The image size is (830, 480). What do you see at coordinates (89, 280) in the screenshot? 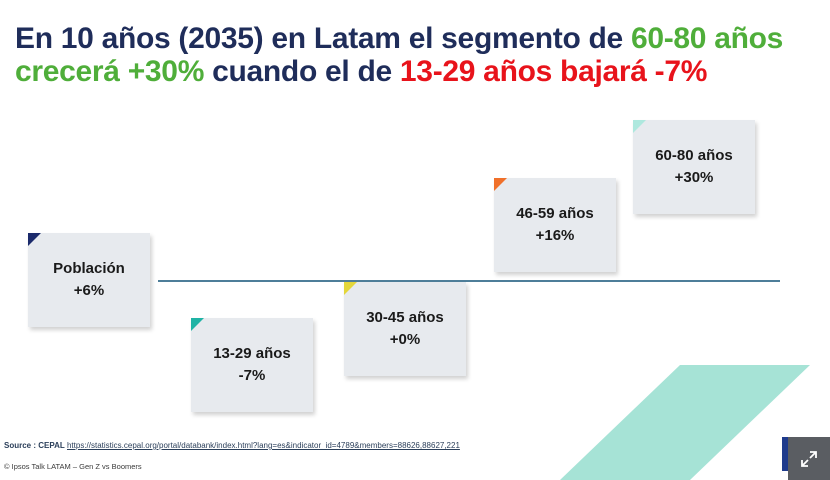
I see `card-poblacion: Población +6%` at bounding box center [89, 280].